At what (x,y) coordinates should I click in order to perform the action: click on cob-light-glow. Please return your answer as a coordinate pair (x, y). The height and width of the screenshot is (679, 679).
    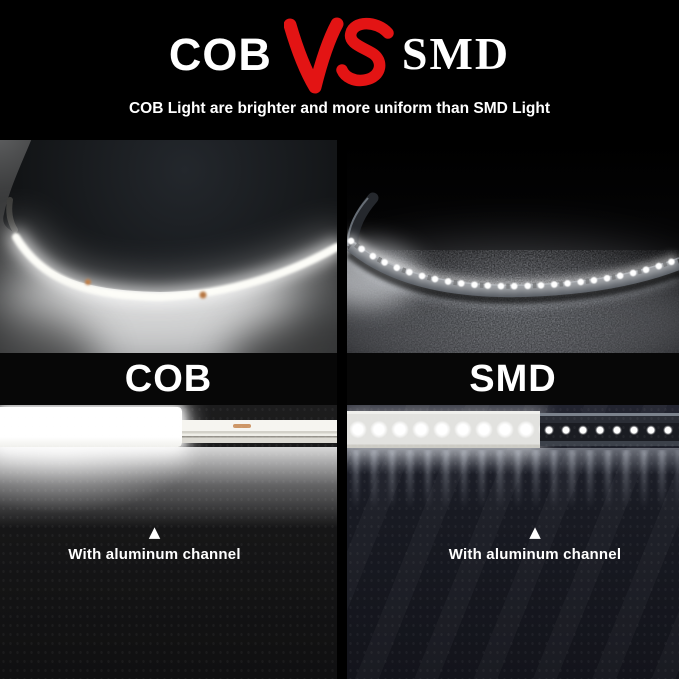
    Looking at the image, I should click on (168, 494).